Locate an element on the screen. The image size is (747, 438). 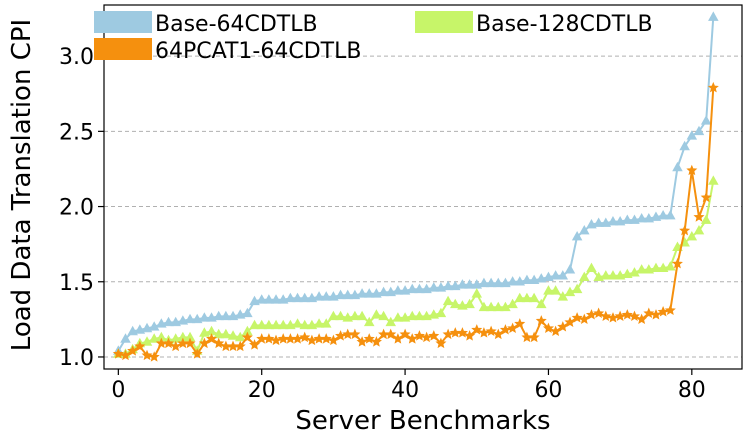
legend-item: Base-64CDTLB is located at coordinates (206, 24).